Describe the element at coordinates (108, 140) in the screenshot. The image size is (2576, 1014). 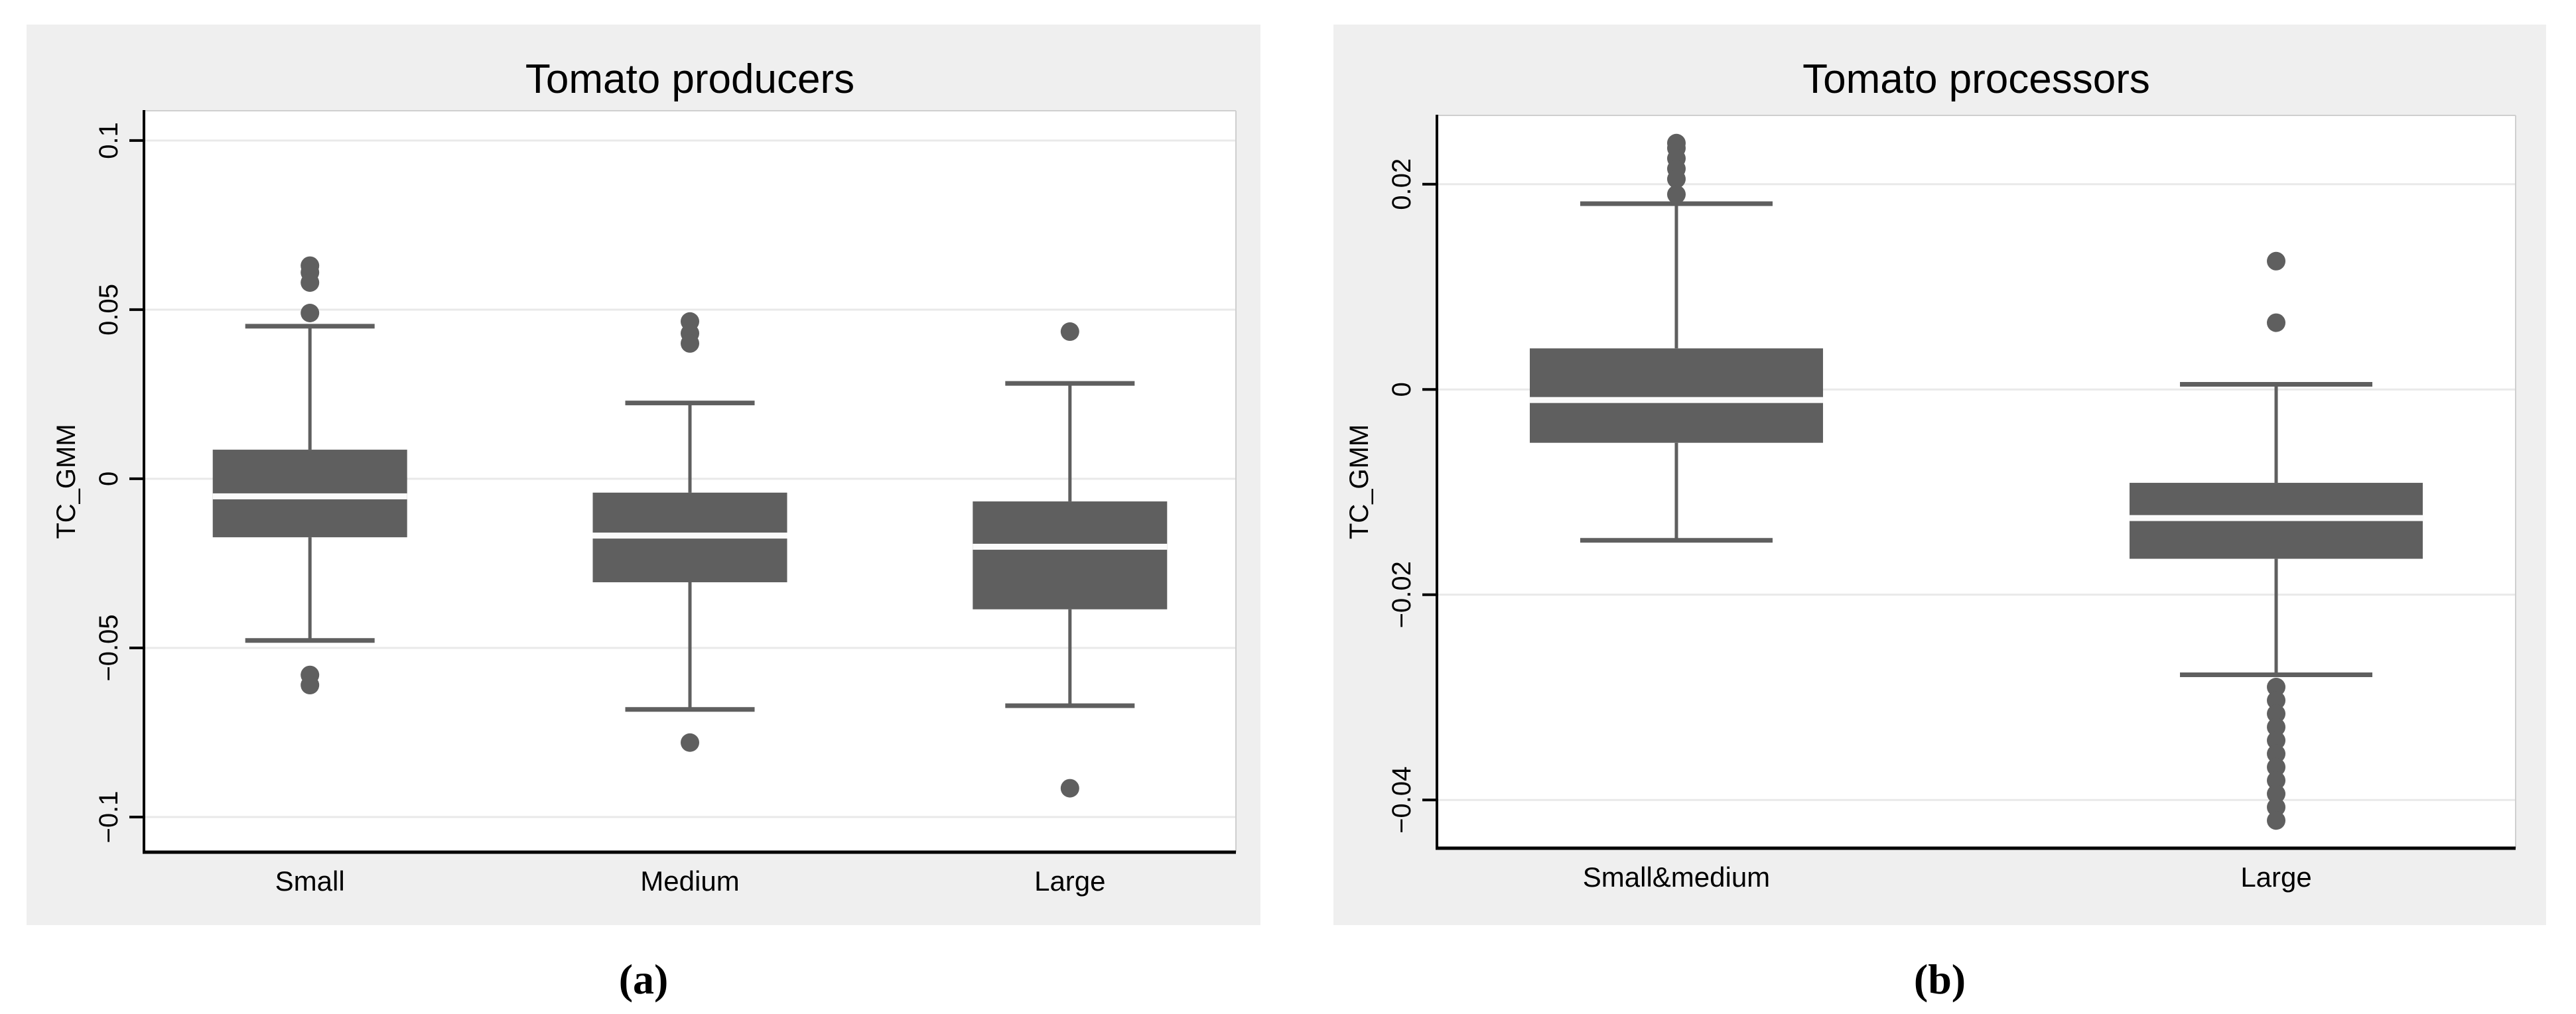
I see `y-tick-label: 0.1` at that location.